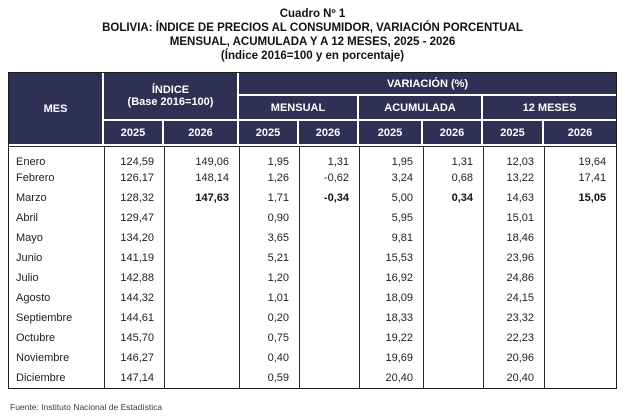 Image resolution: width=625 pixels, height=420 pixels. What do you see at coordinates (312, 56) in the screenshot?
I see `title-line-3: (Índice 2016=100 y en porcentaje)` at bounding box center [312, 56].